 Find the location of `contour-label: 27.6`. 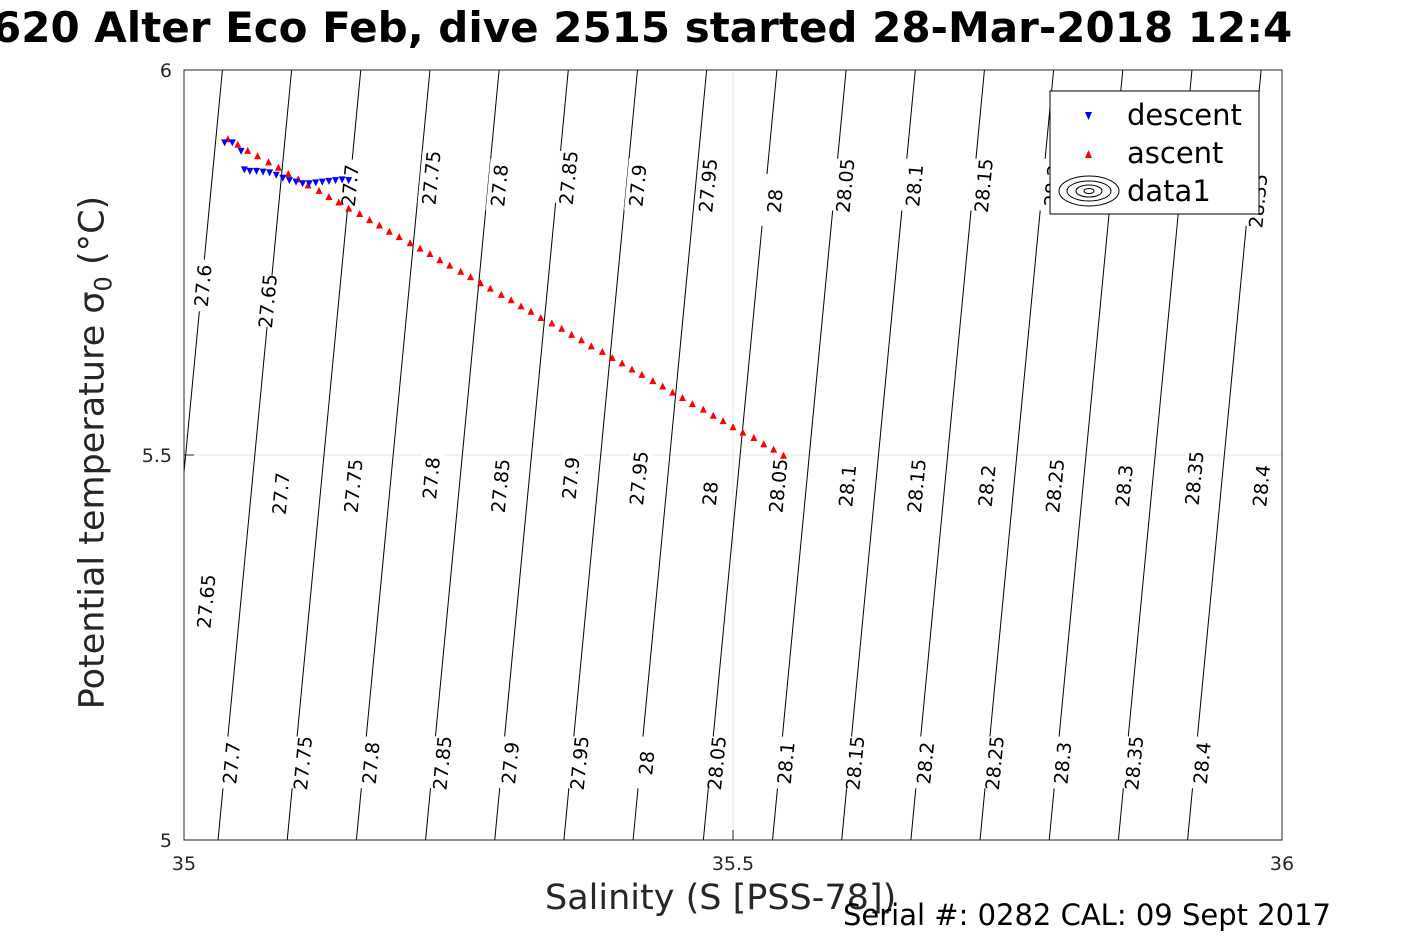

contour-label: 27.6 is located at coordinates (204, 286).